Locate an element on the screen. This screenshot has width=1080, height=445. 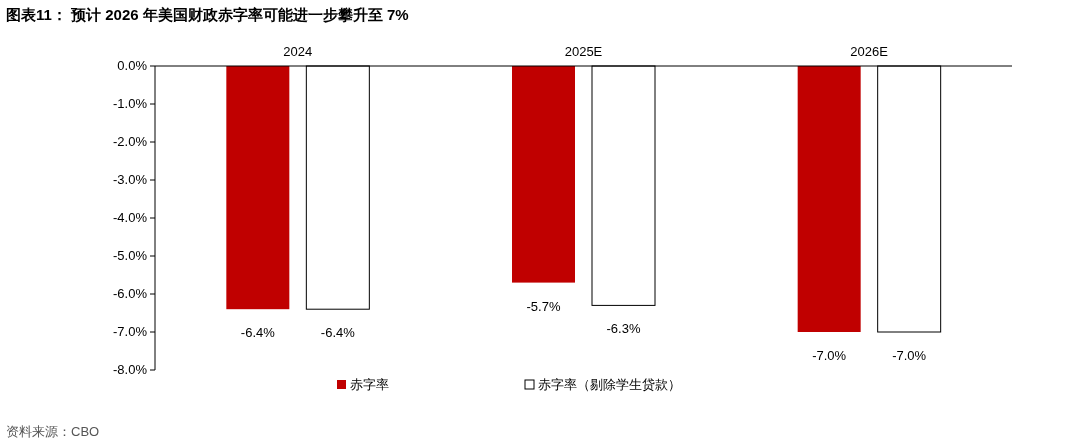
data-label: -5.7% is located at coordinates (543, 306).